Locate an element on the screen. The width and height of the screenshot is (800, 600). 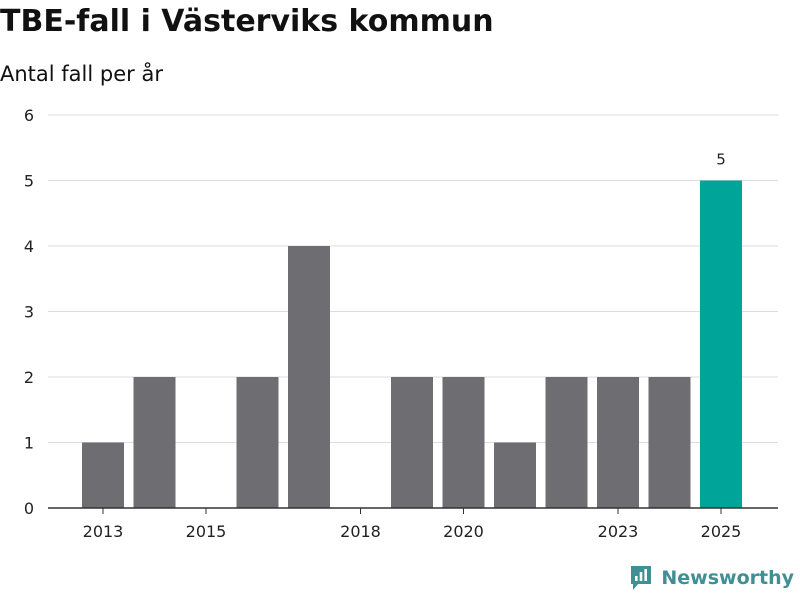
x-tick-label: 2023 is located at coordinates (618, 531).